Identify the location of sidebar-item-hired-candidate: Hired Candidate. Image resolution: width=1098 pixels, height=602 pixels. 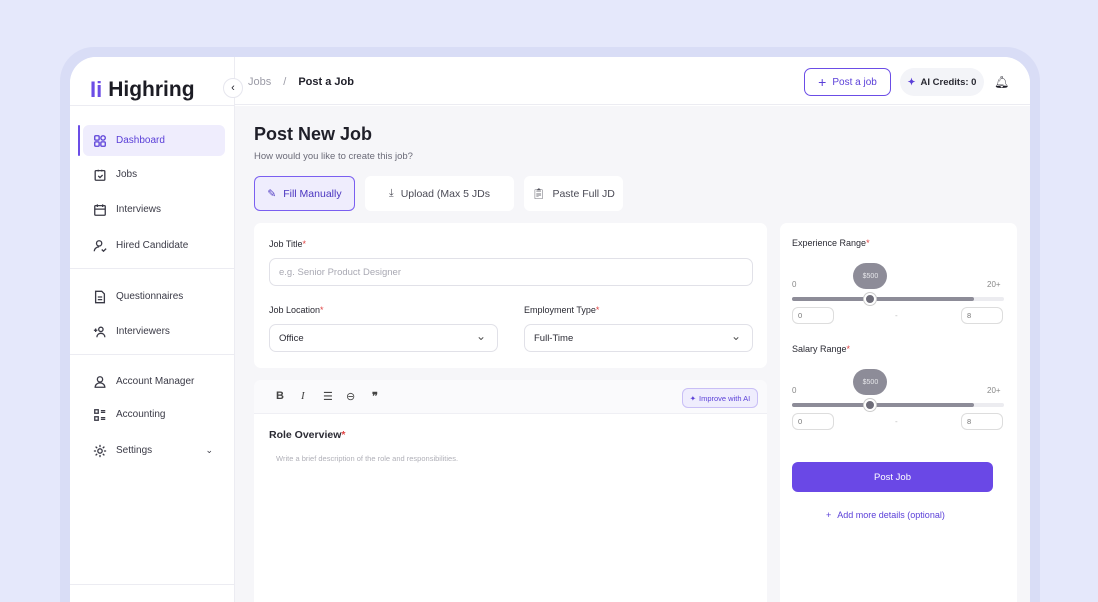
(154, 245).